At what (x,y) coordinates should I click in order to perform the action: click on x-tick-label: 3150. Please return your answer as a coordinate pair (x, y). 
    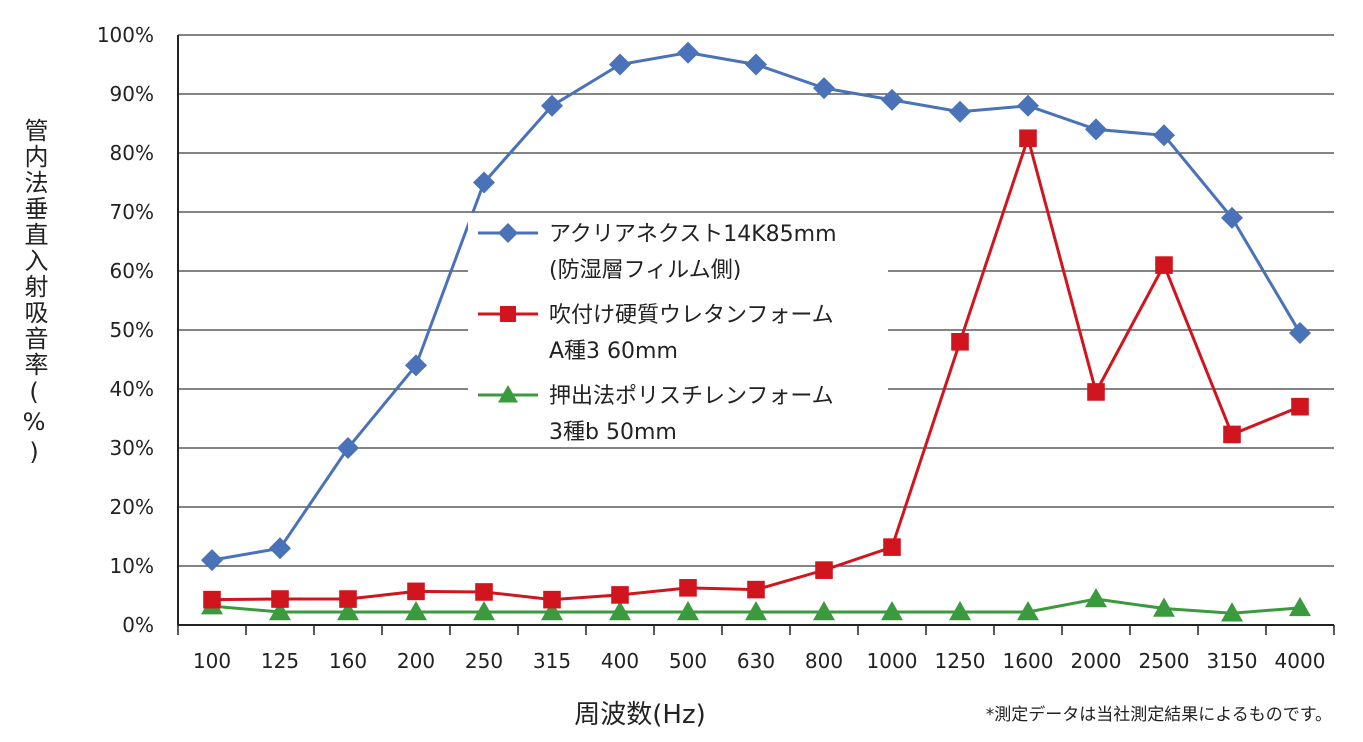
    Looking at the image, I should click on (1232, 661).